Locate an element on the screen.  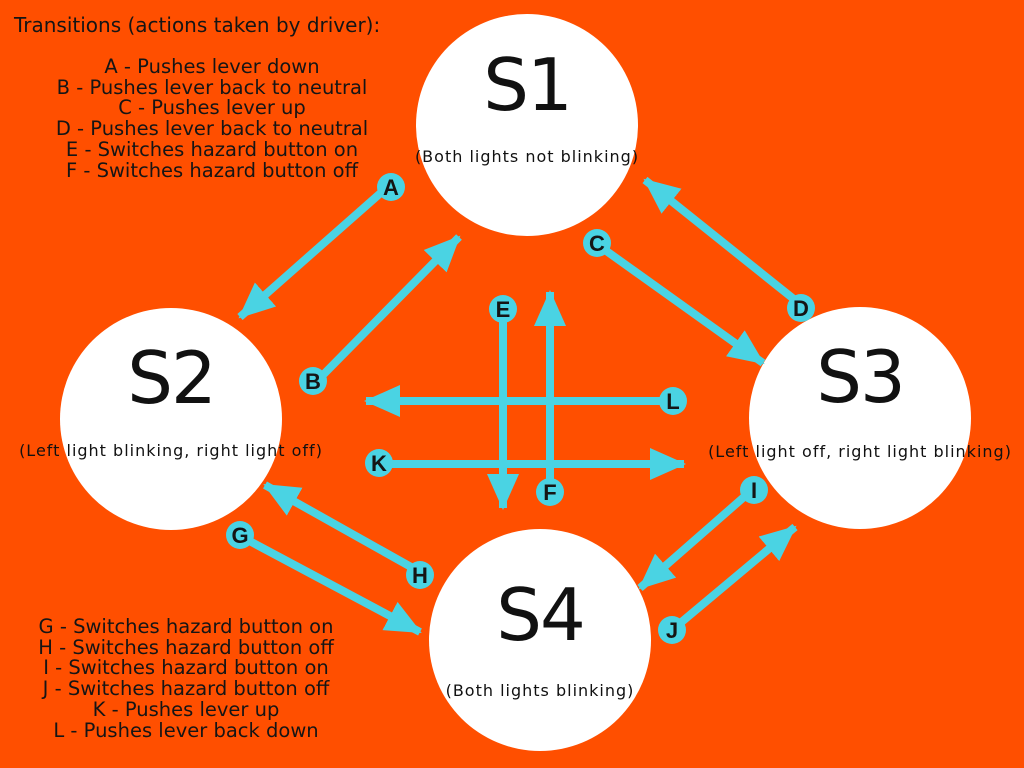
legend-item-k: K - Pushes lever up is located at coordinates (186, 709).